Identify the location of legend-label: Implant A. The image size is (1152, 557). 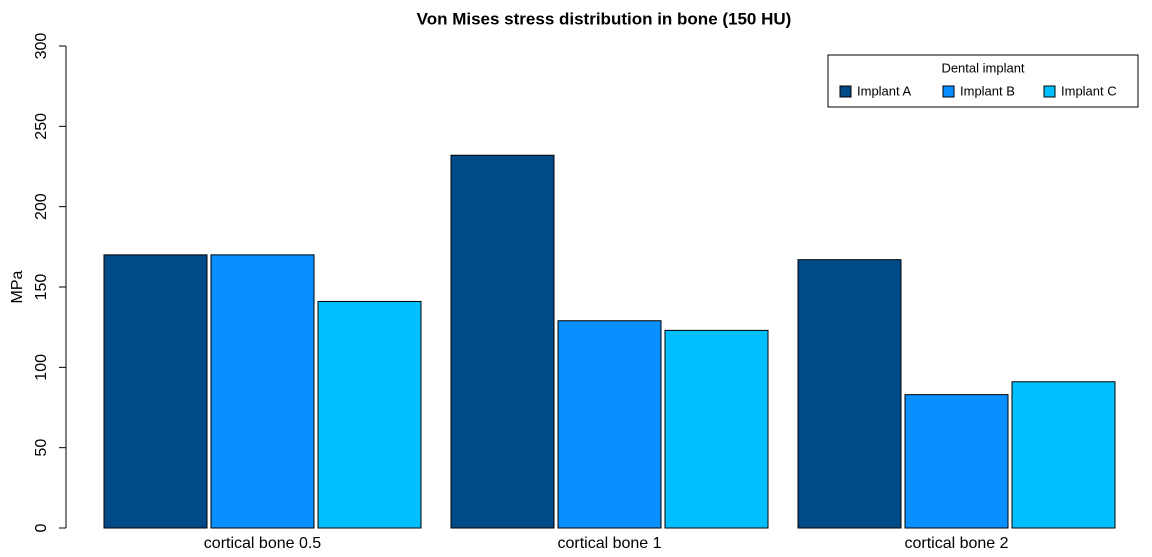
(884, 90).